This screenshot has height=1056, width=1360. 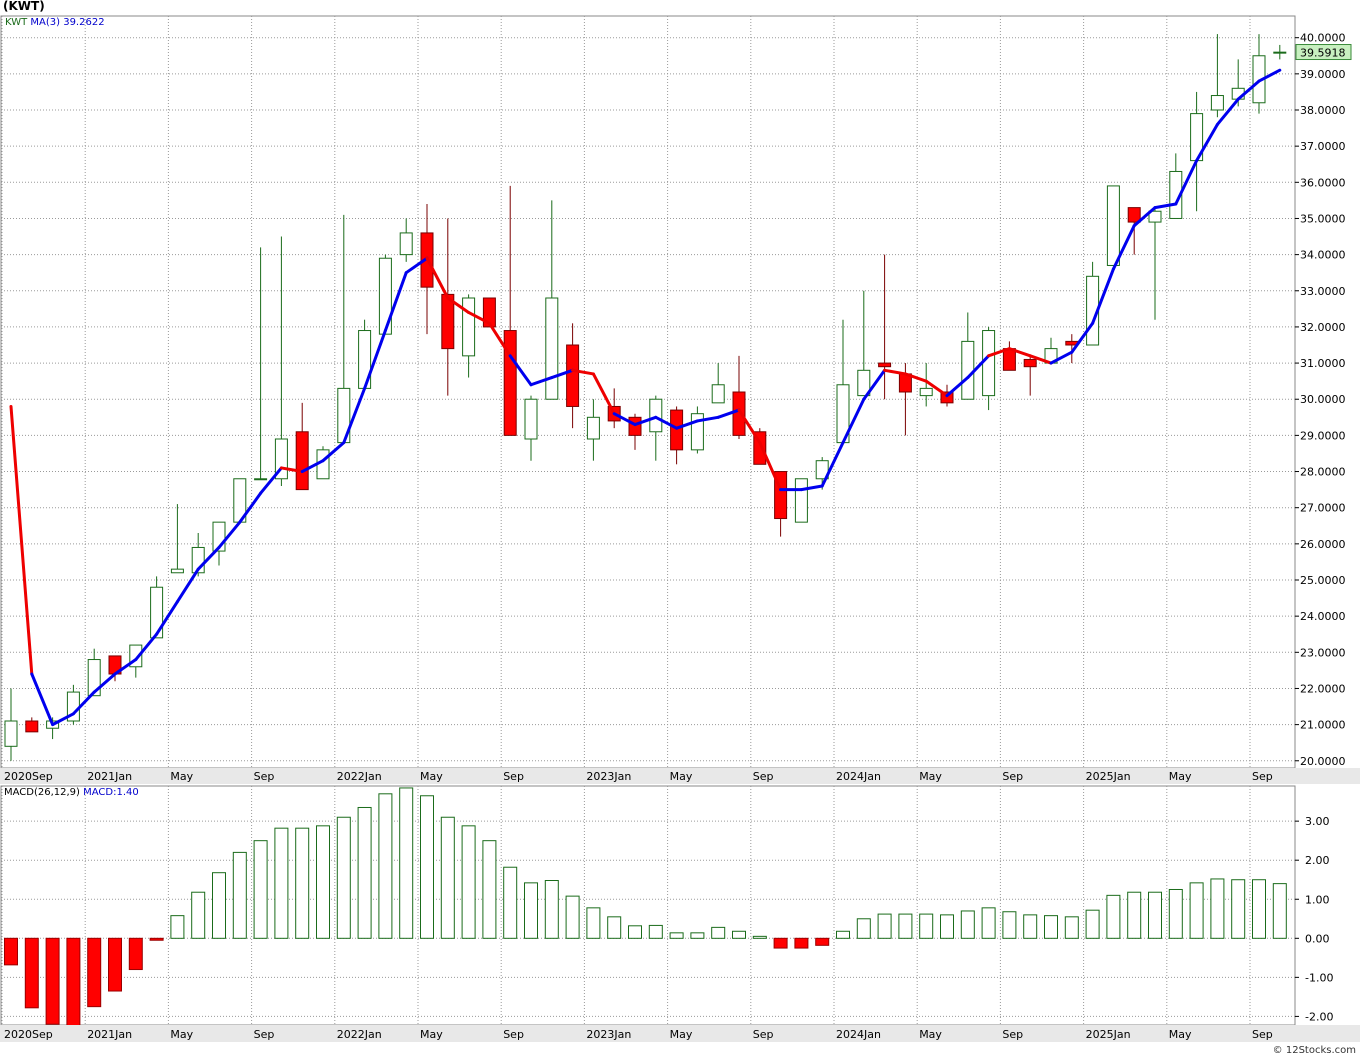 What do you see at coordinates (1323, 255) in the screenshot?
I see `price-tick-label: 34.0000` at bounding box center [1323, 255].